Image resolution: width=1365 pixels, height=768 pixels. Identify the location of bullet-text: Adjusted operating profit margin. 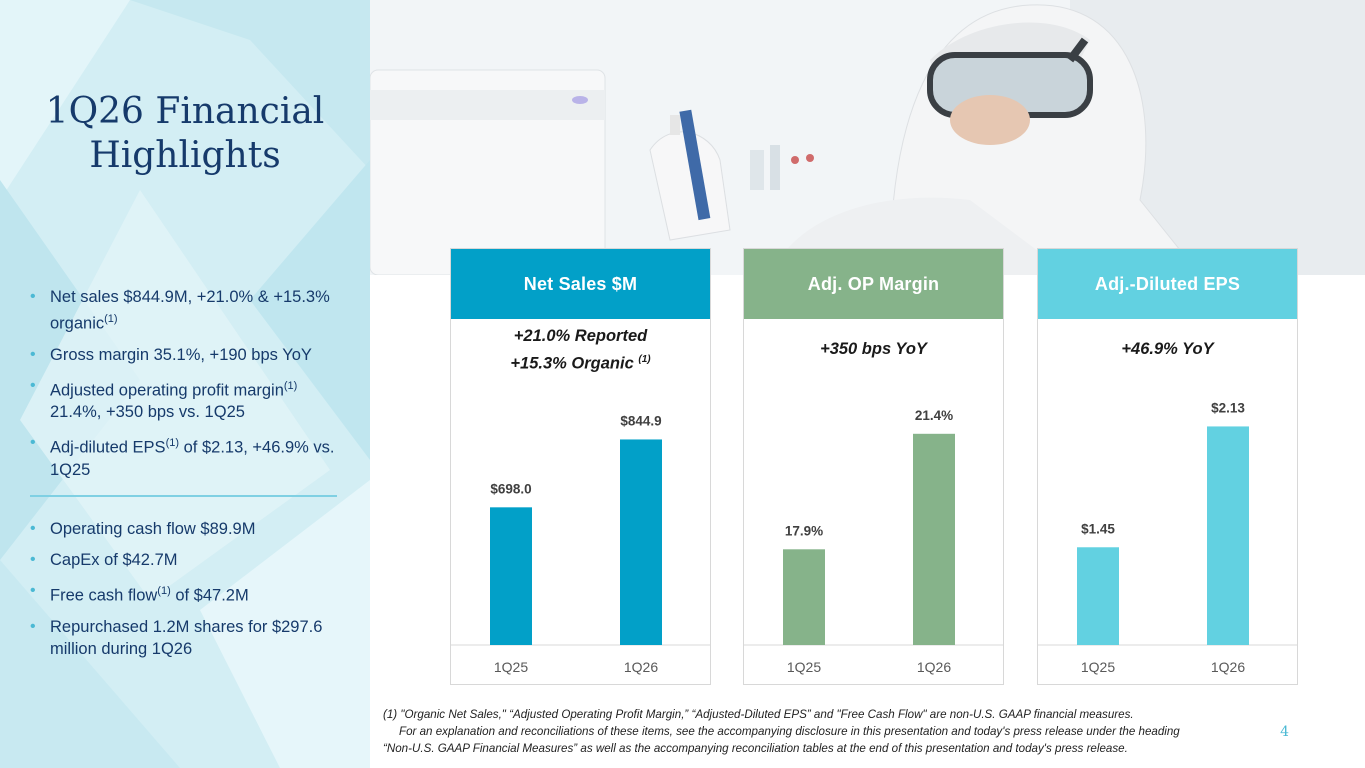
(167, 390).